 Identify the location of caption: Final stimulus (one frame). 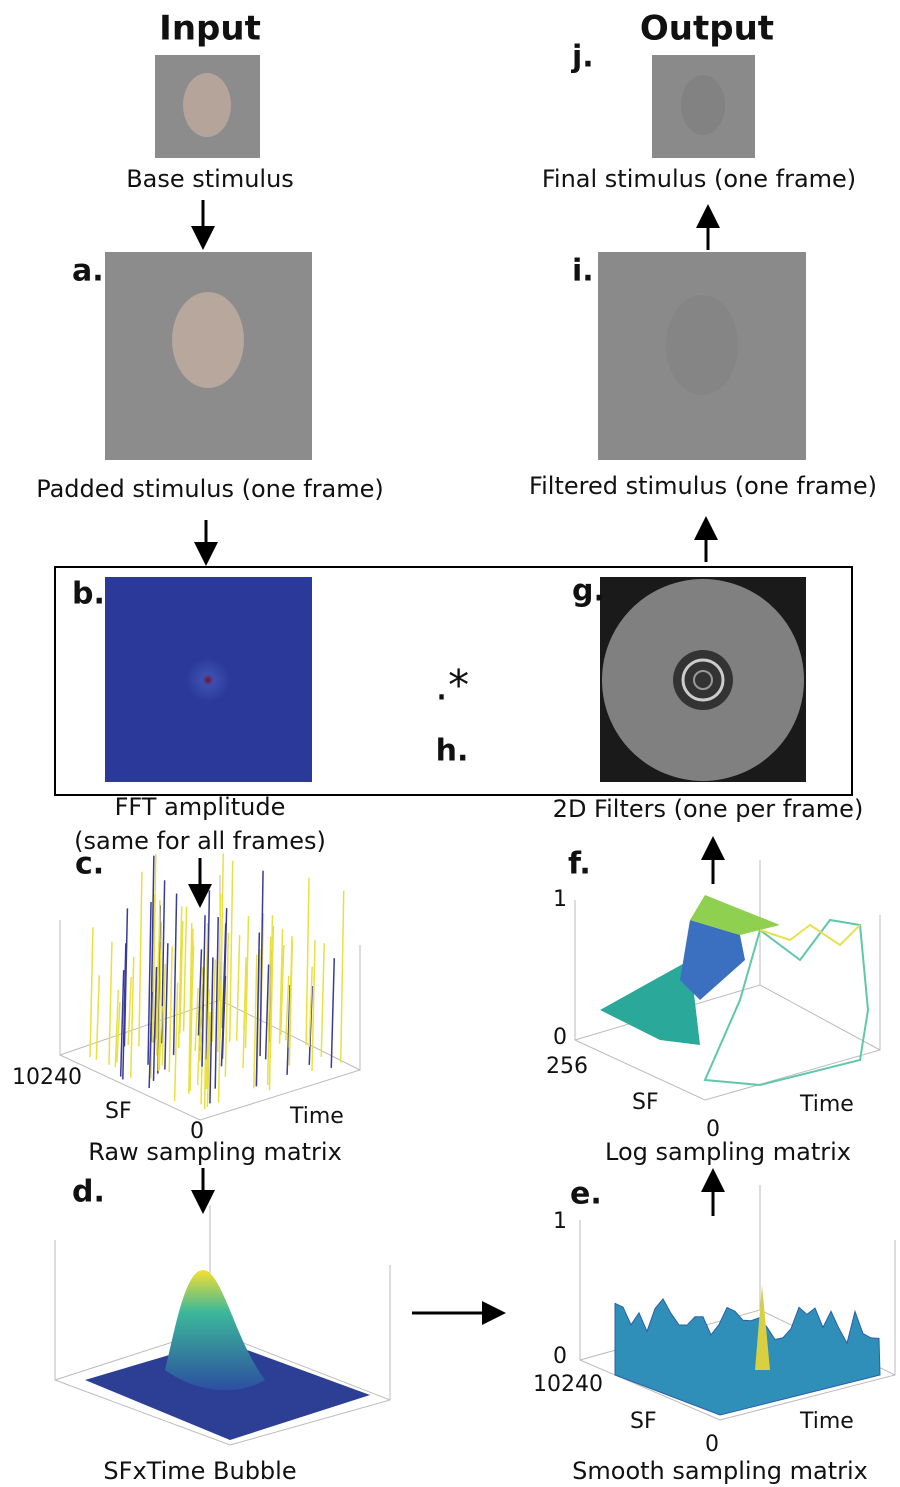
(699, 179).